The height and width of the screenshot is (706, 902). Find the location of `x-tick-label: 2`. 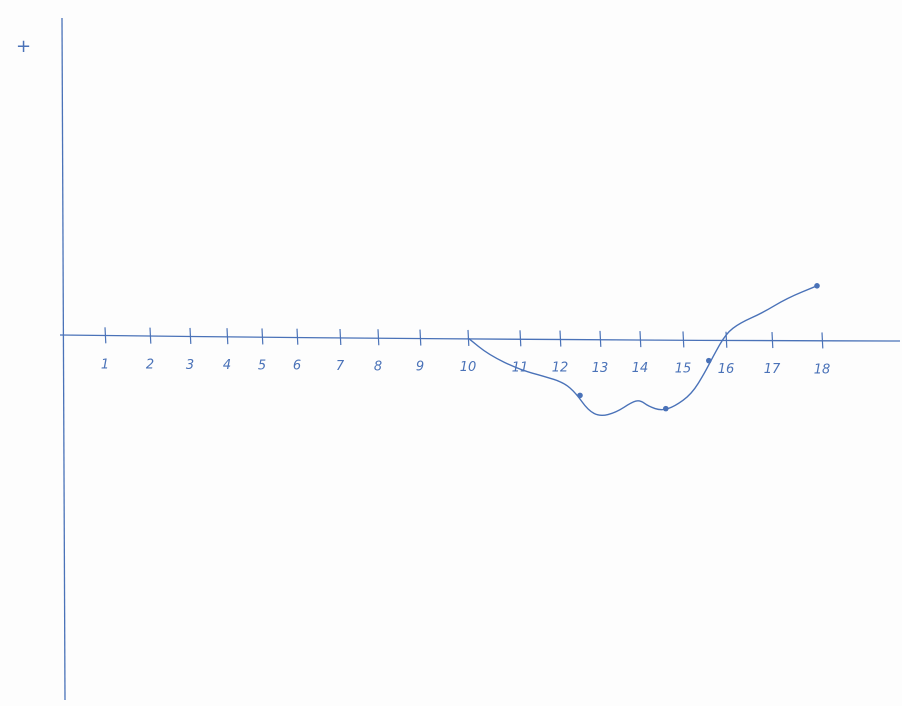

x-tick-label: 2 is located at coordinates (150, 365).